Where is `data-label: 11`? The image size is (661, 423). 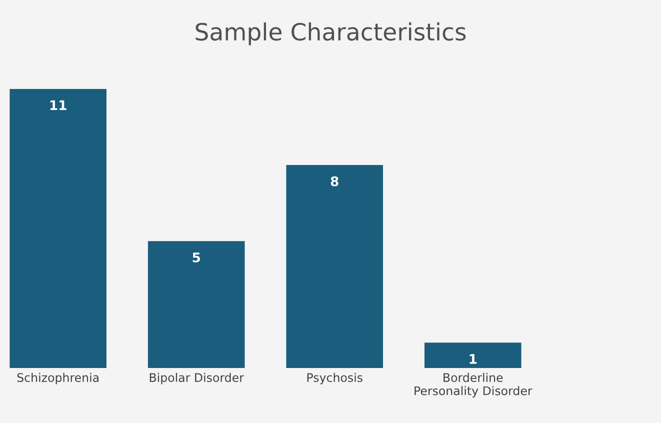 data-label: 11 is located at coordinates (58, 105).